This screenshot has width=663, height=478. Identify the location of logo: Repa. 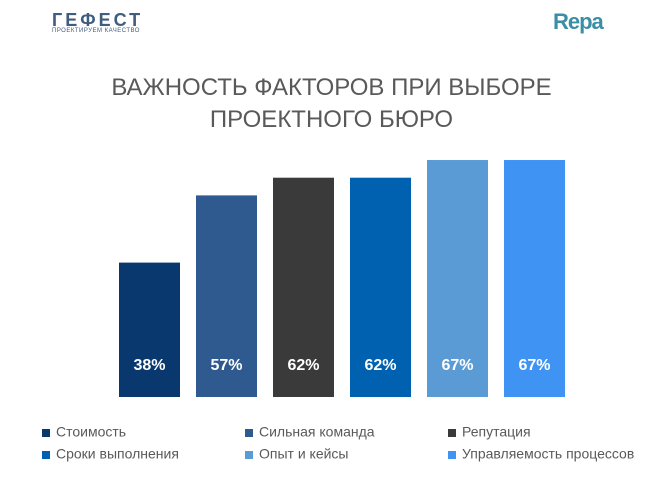
(578, 21).